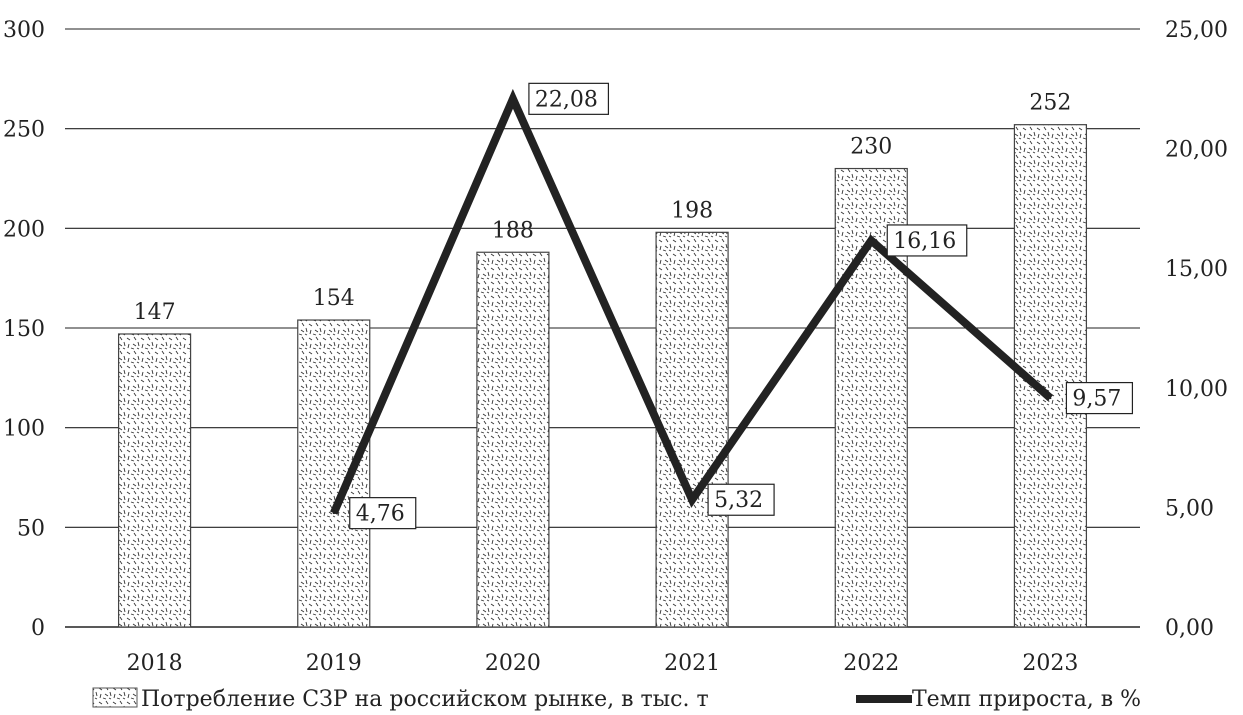  I want to click on bar-value-label: 147, so click(155, 312).